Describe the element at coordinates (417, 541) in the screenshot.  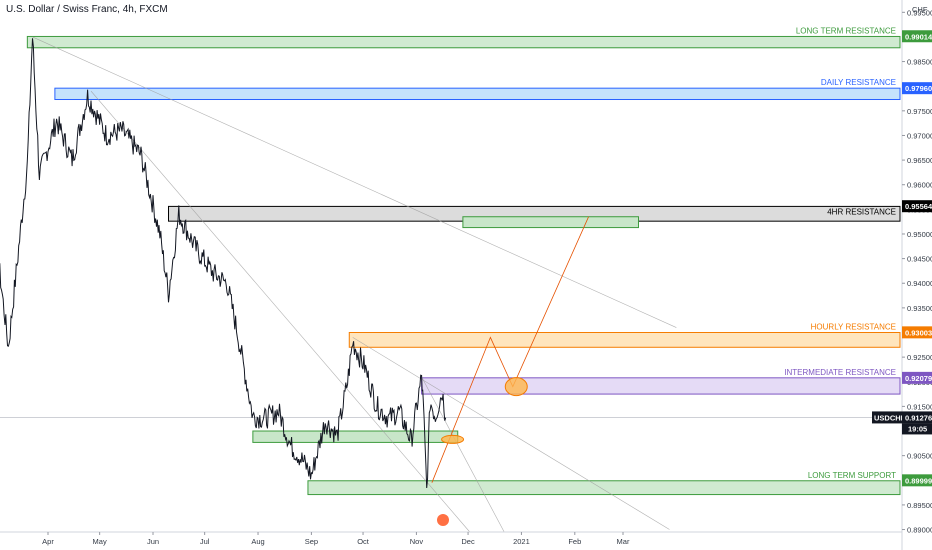
I see `x-tick-label: Nov` at that location.